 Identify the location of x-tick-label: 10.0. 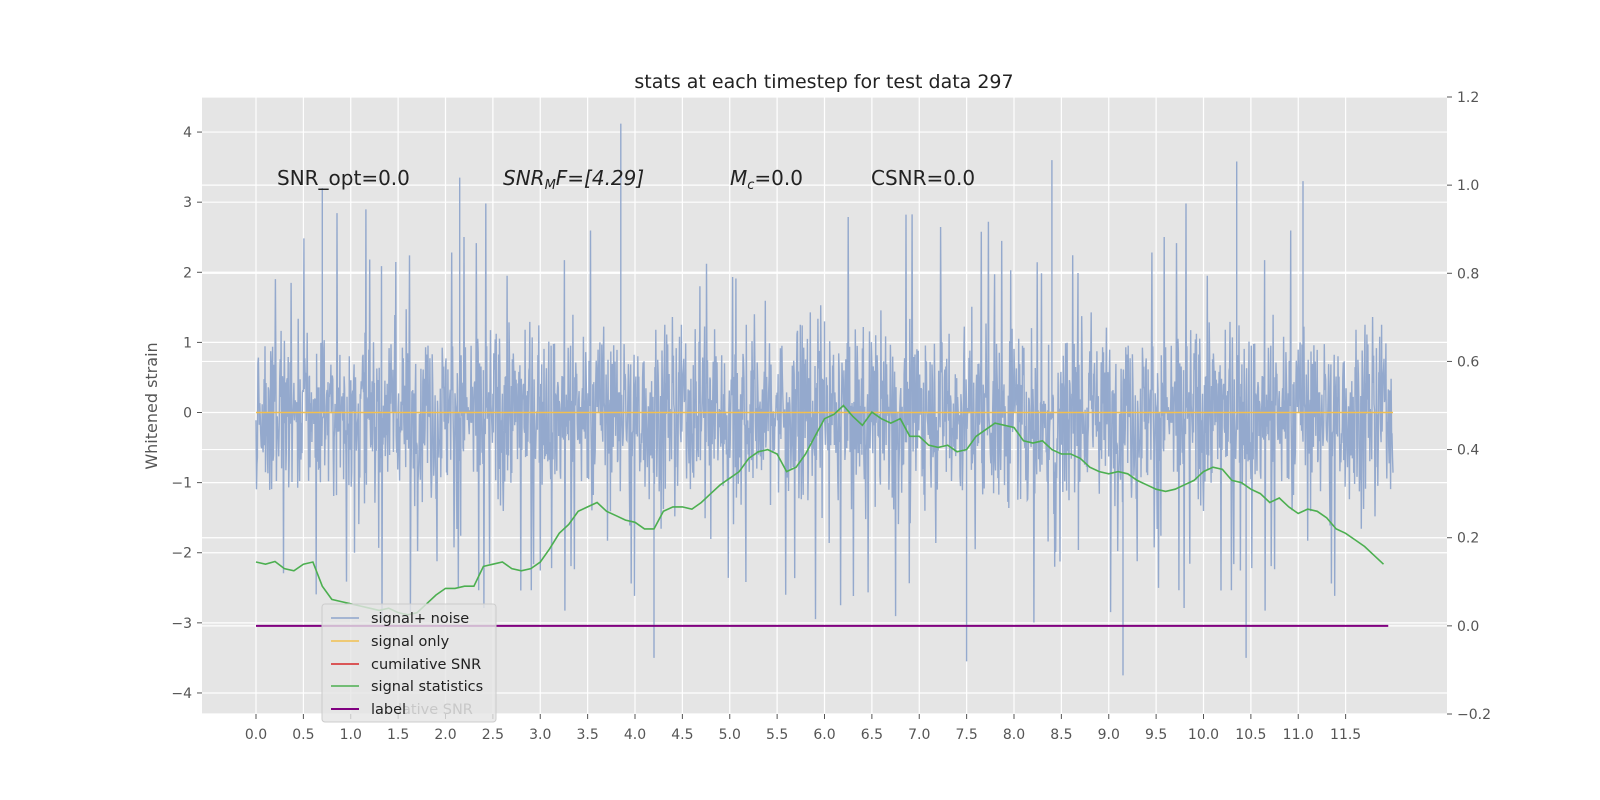
(1203, 735).